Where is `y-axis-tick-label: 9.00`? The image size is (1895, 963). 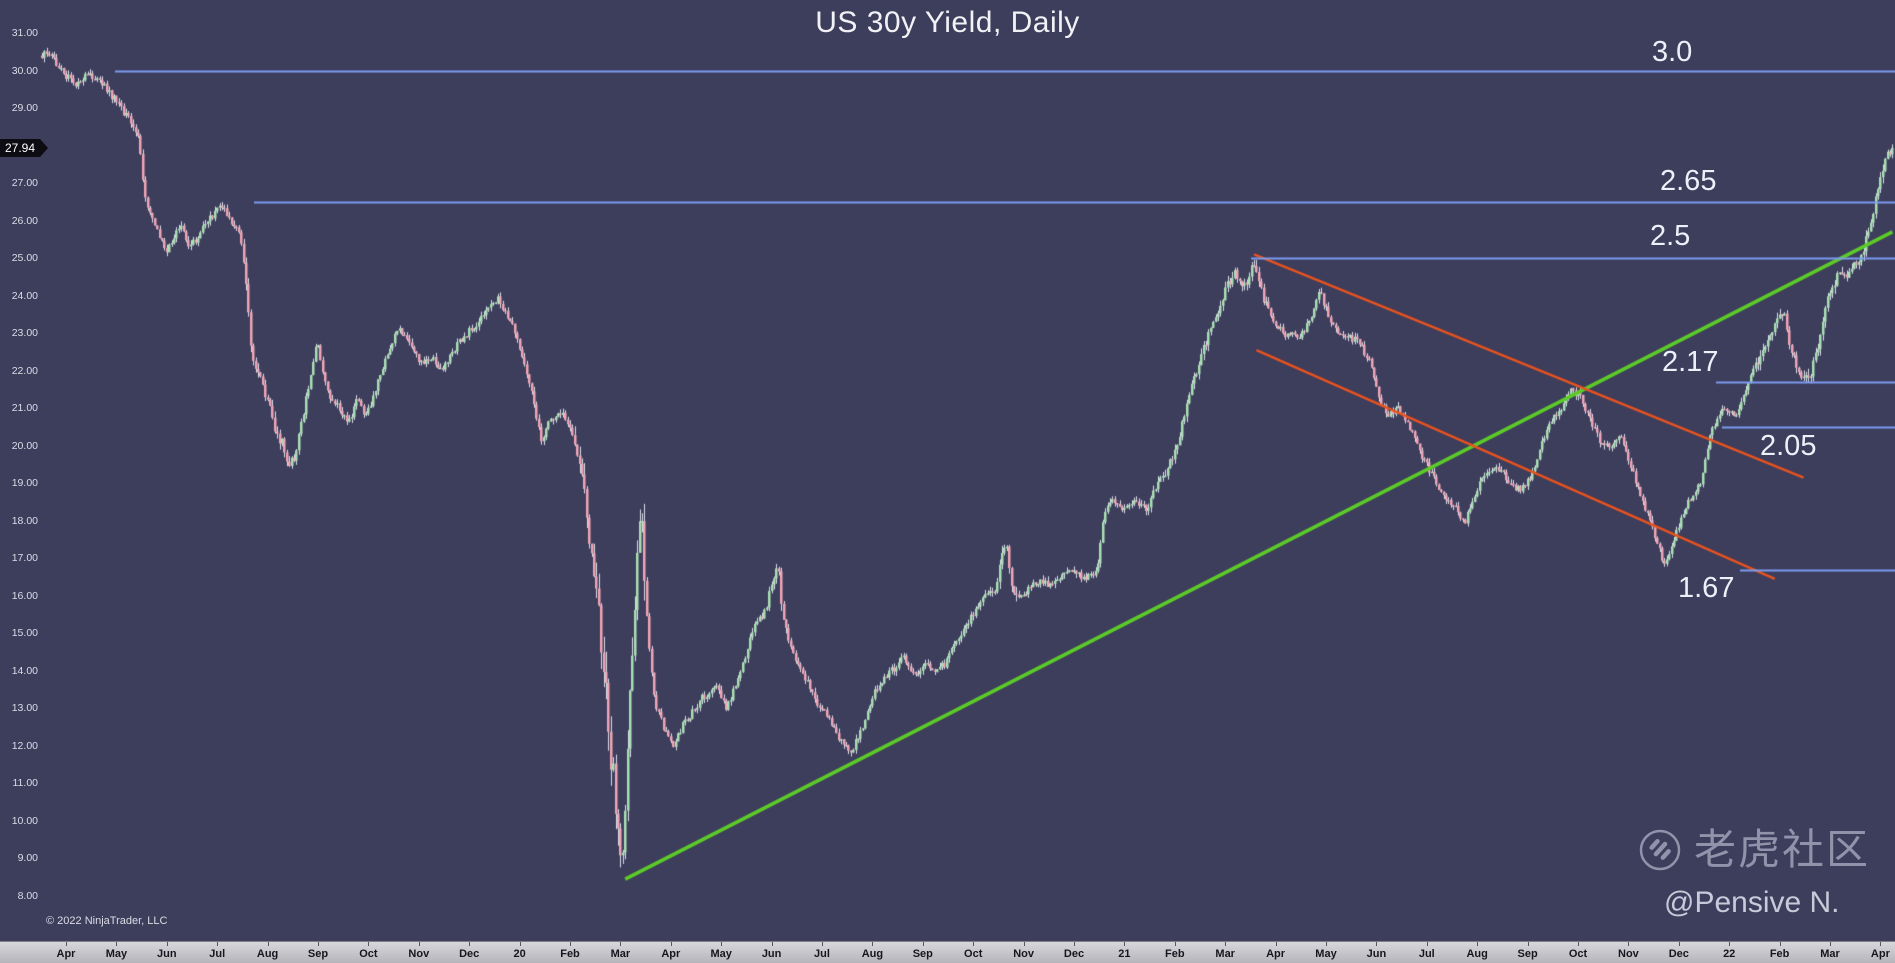
y-axis-tick-label: 9.00 is located at coordinates (27, 858).